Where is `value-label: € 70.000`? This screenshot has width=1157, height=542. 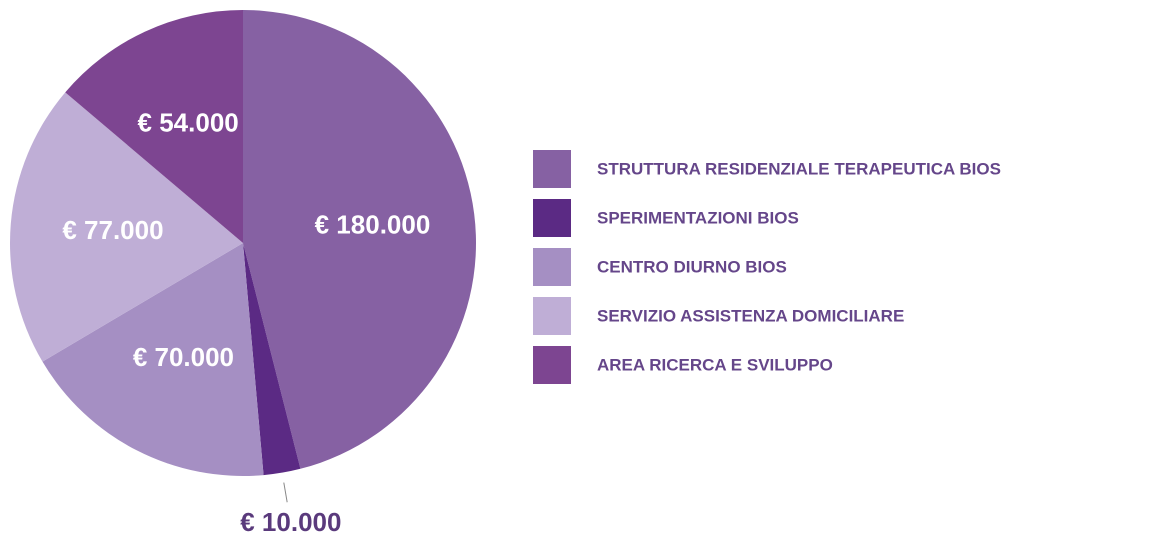
value-label: € 70.000 is located at coordinates (183, 357).